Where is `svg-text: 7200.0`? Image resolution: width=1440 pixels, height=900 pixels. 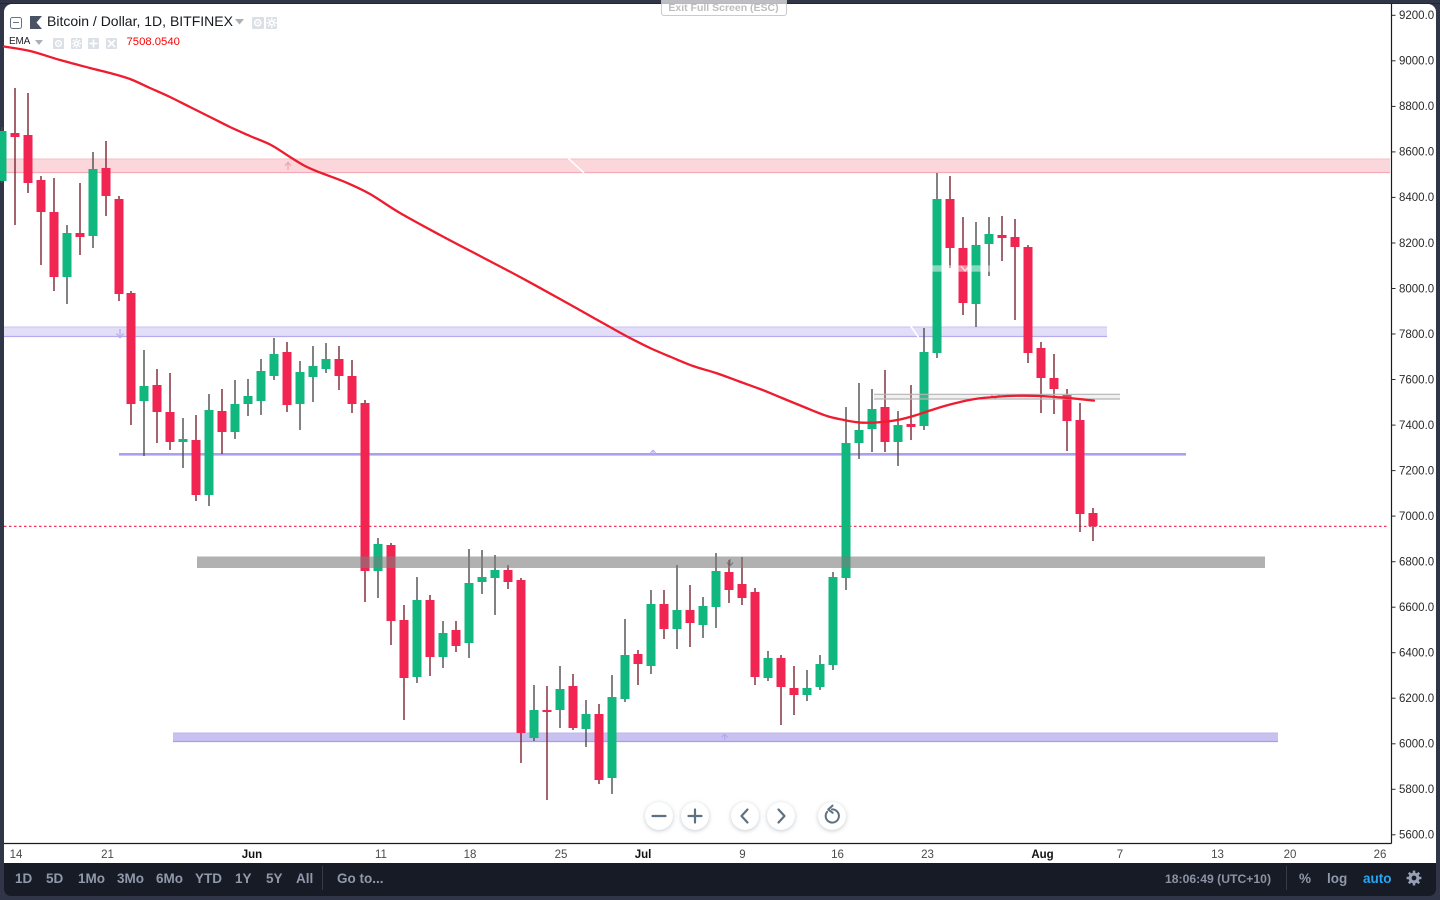 svg-text: 7200.0 is located at coordinates (1416, 471).